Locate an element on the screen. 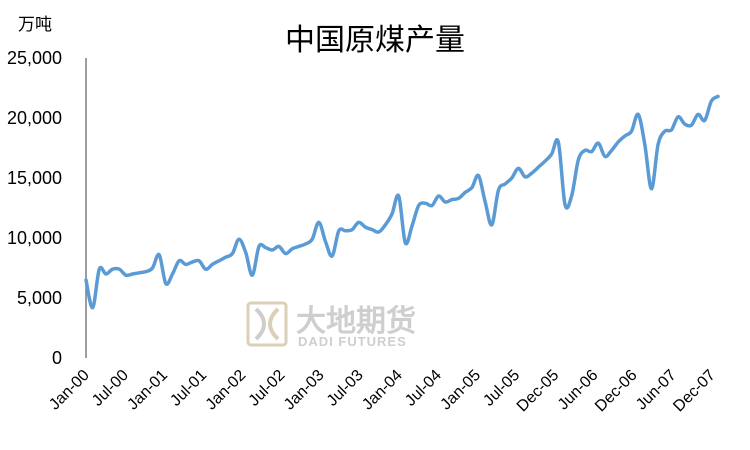 This screenshot has width=750, height=450. dadi-futures-watermark: 大地期货 DADI FUTURES is located at coordinates (331, 325).